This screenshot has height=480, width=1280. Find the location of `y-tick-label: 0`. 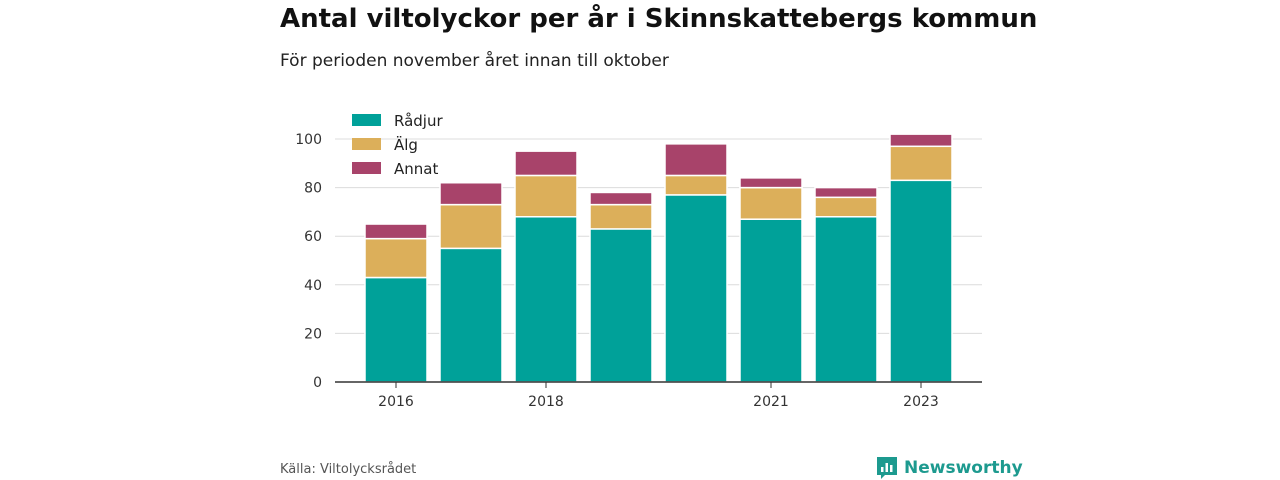

y-tick-label: 0 is located at coordinates (317, 383).